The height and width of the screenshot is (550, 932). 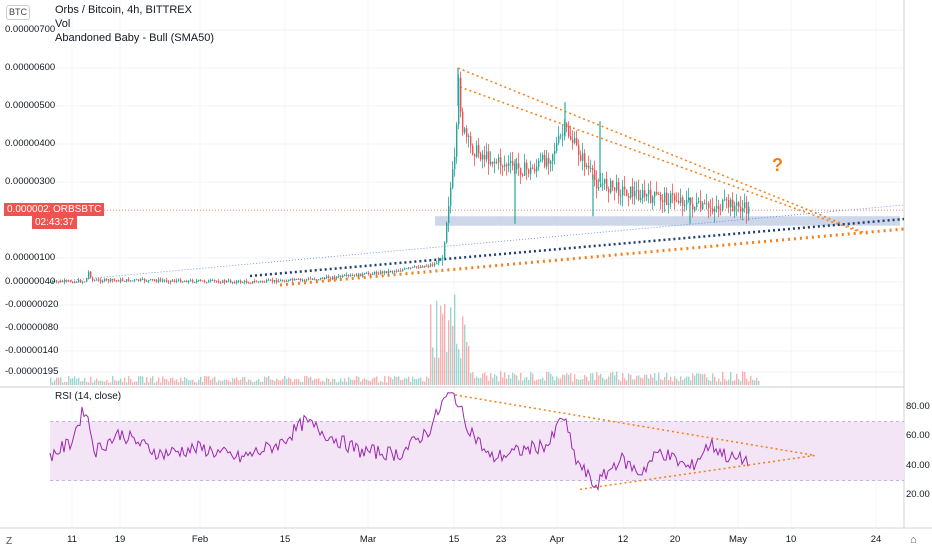 What do you see at coordinates (18, 12) in the screenshot?
I see `currency-button: BTC` at bounding box center [18, 12].